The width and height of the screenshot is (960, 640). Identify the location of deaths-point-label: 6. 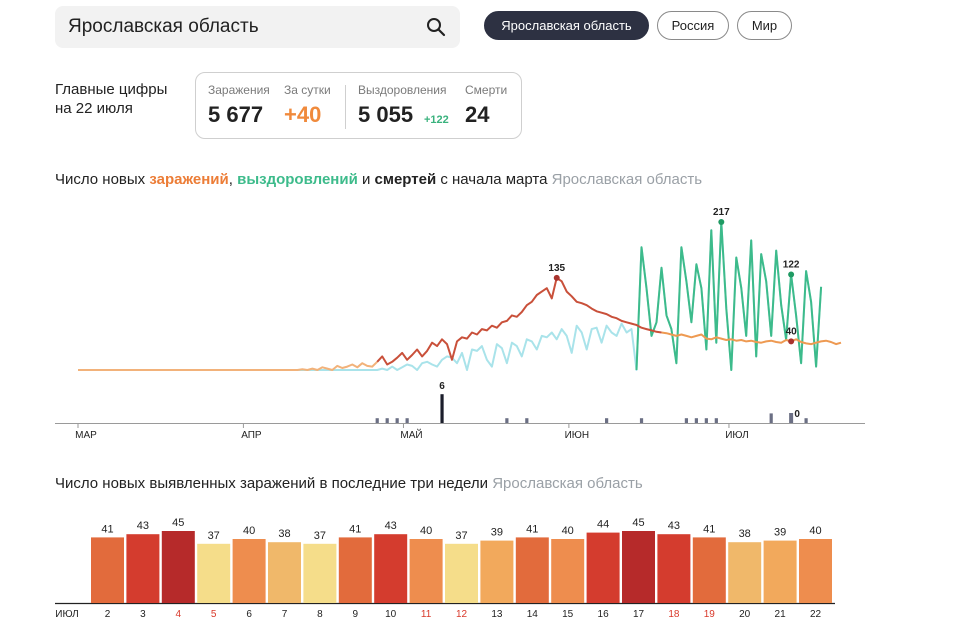
(442, 386).